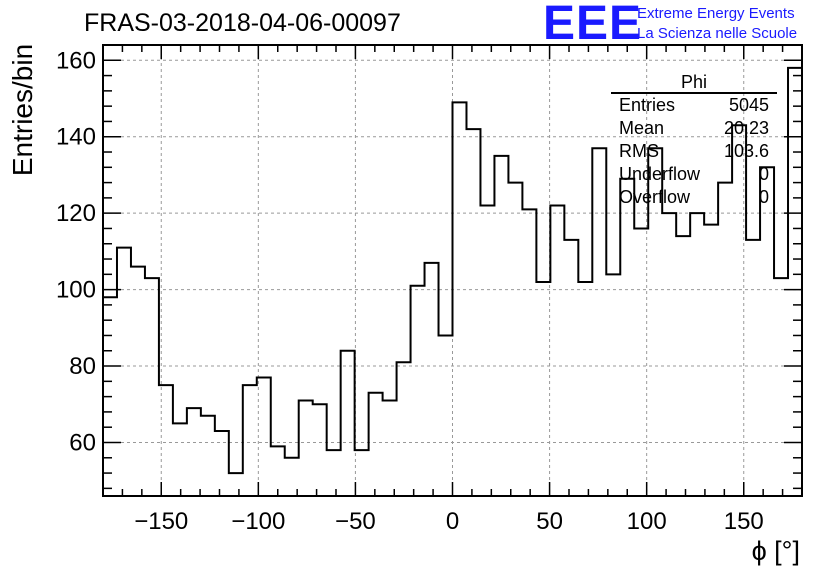 The image size is (836, 572). I want to click on y-tick-label: 140, so click(76, 137).